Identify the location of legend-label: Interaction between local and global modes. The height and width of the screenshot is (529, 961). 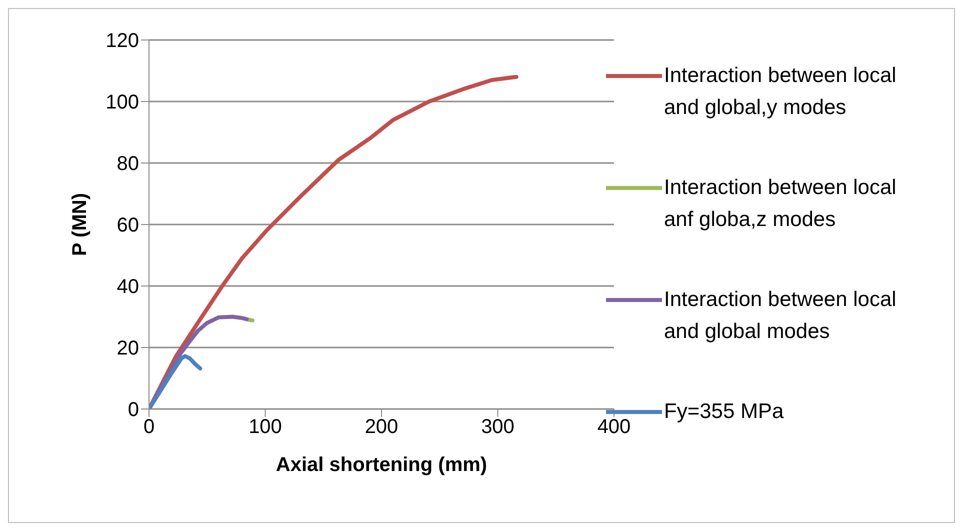
(781, 316).